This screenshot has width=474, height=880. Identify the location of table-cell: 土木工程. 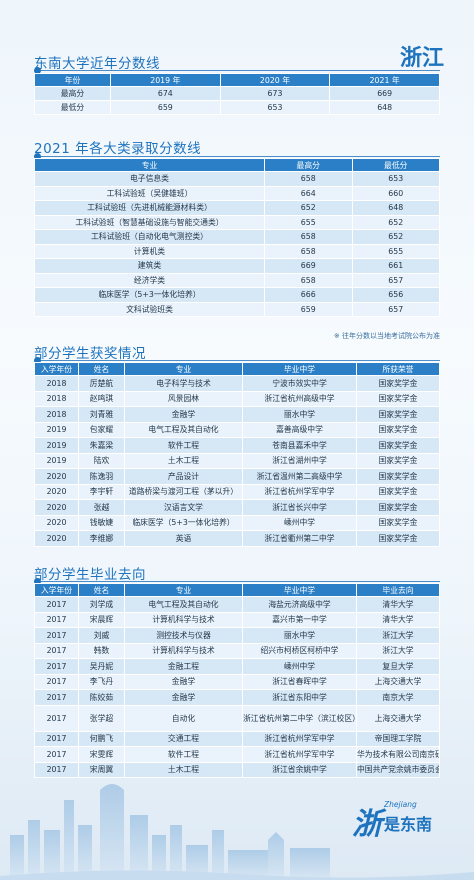
(183, 460).